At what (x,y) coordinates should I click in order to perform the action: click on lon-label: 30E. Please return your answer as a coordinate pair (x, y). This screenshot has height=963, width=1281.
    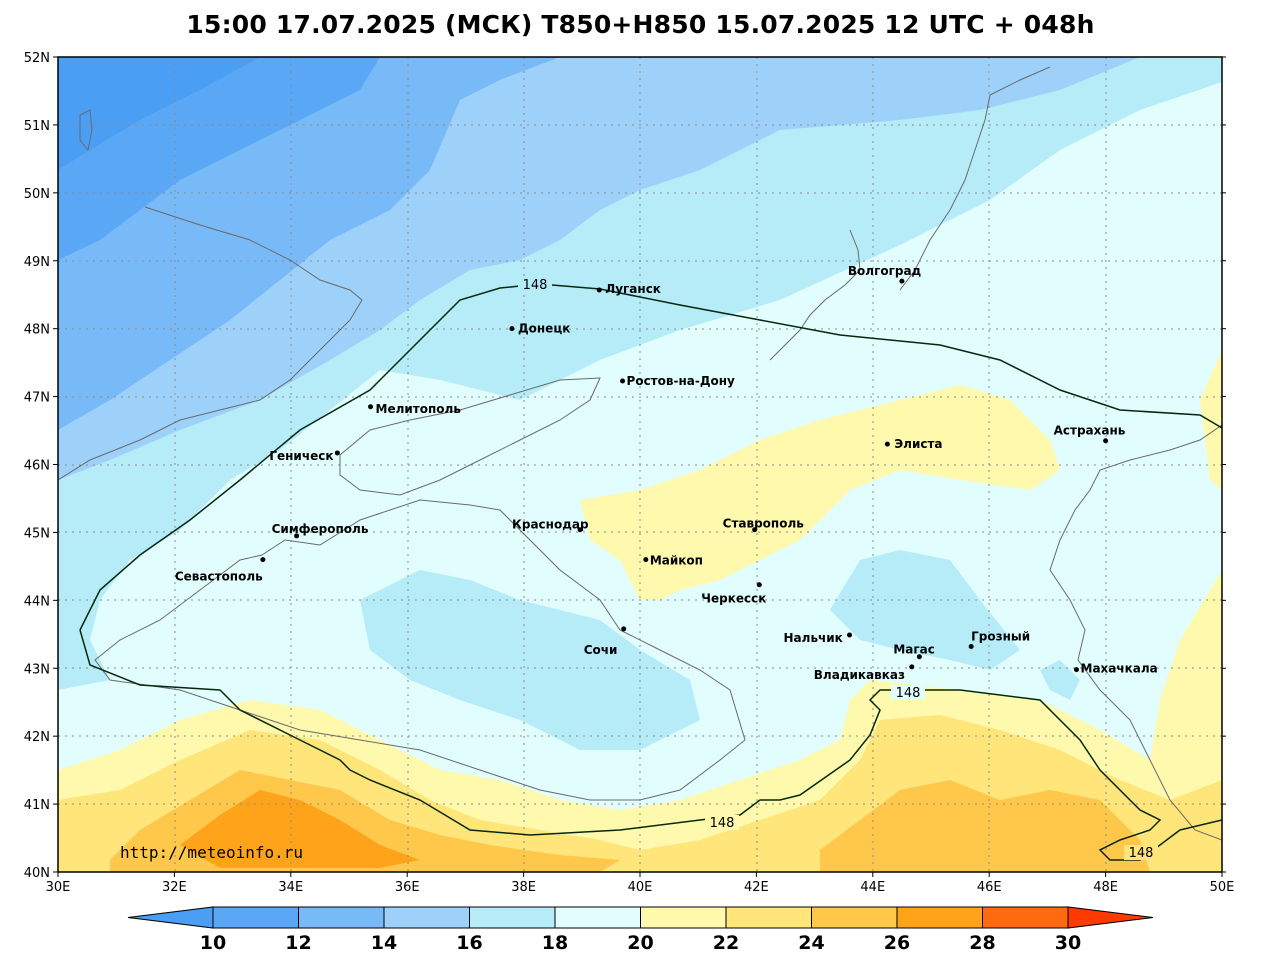
    Looking at the image, I should click on (58, 887).